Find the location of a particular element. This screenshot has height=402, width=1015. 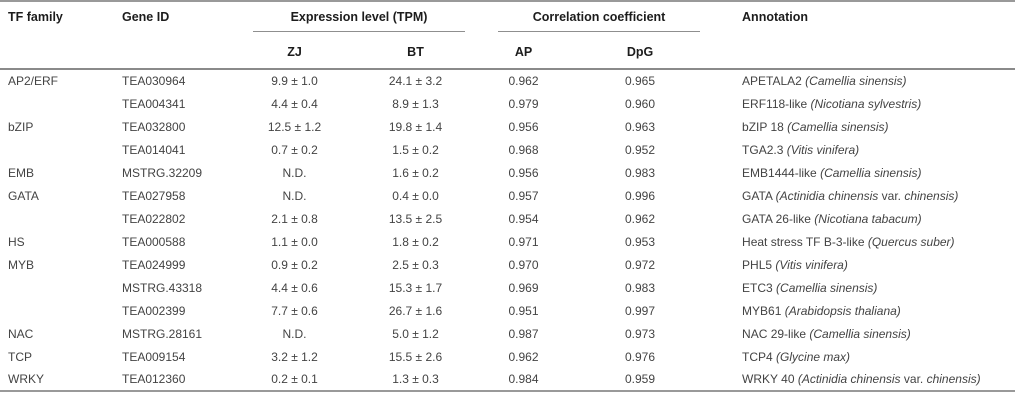

col-header-dpg: DpG is located at coordinates (640, 52).